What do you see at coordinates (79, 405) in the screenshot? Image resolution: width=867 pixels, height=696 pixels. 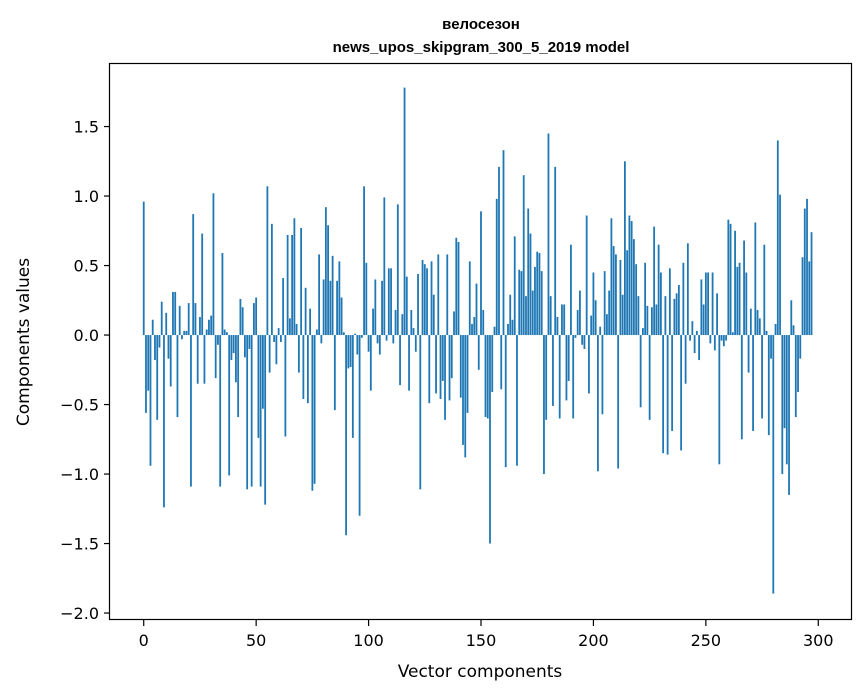 I see `y-tick-label: −0.5` at bounding box center [79, 405].